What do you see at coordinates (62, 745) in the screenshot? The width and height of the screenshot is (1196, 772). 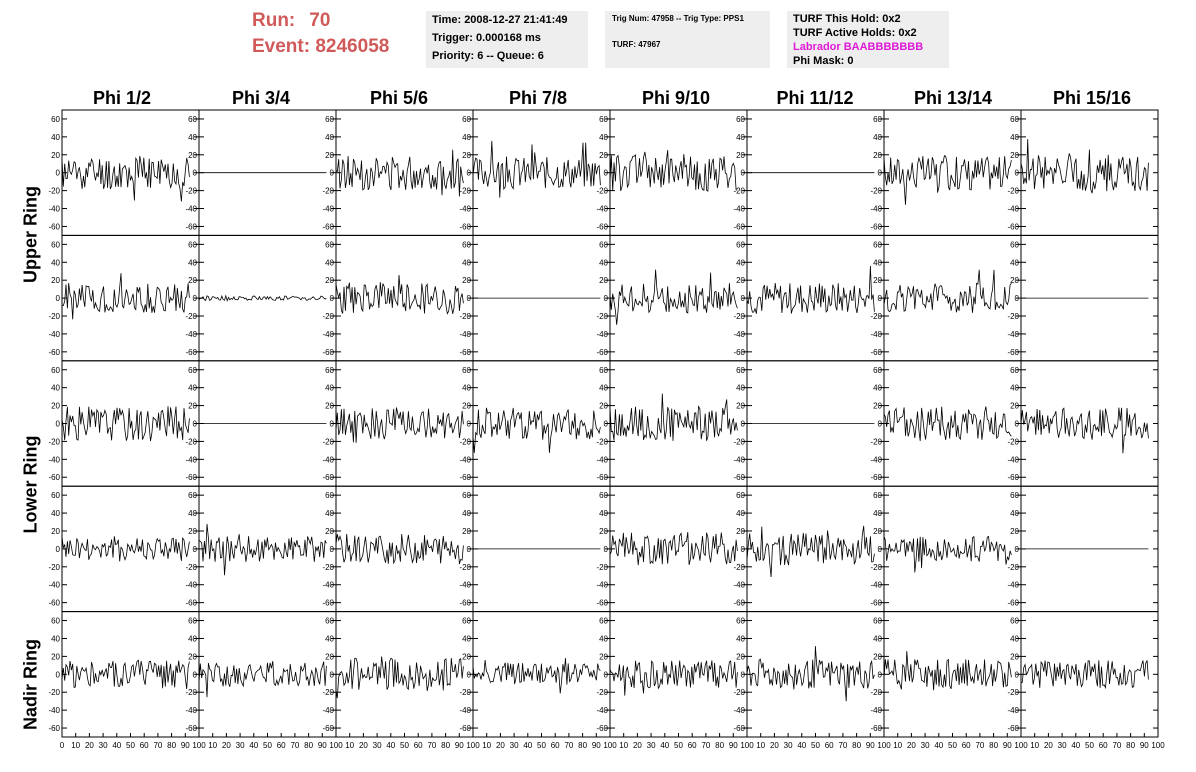 I see `x-tick-label: 0` at bounding box center [62, 745].